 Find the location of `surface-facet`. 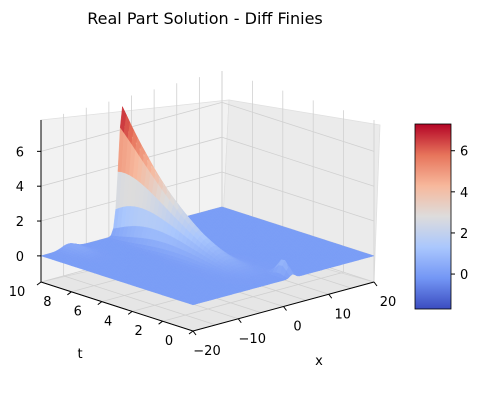

surface-facet is located at coordinates (371, 255).